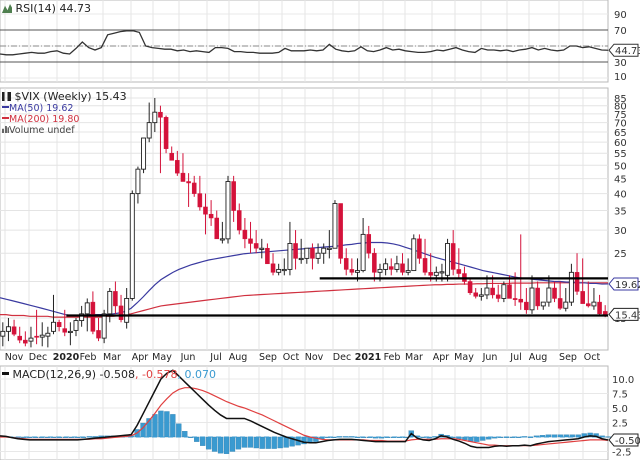  What do you see at coordinates (627, 441) in the screenshot?
I see `svg-text: -0.508` at bounding box center [627, 441].